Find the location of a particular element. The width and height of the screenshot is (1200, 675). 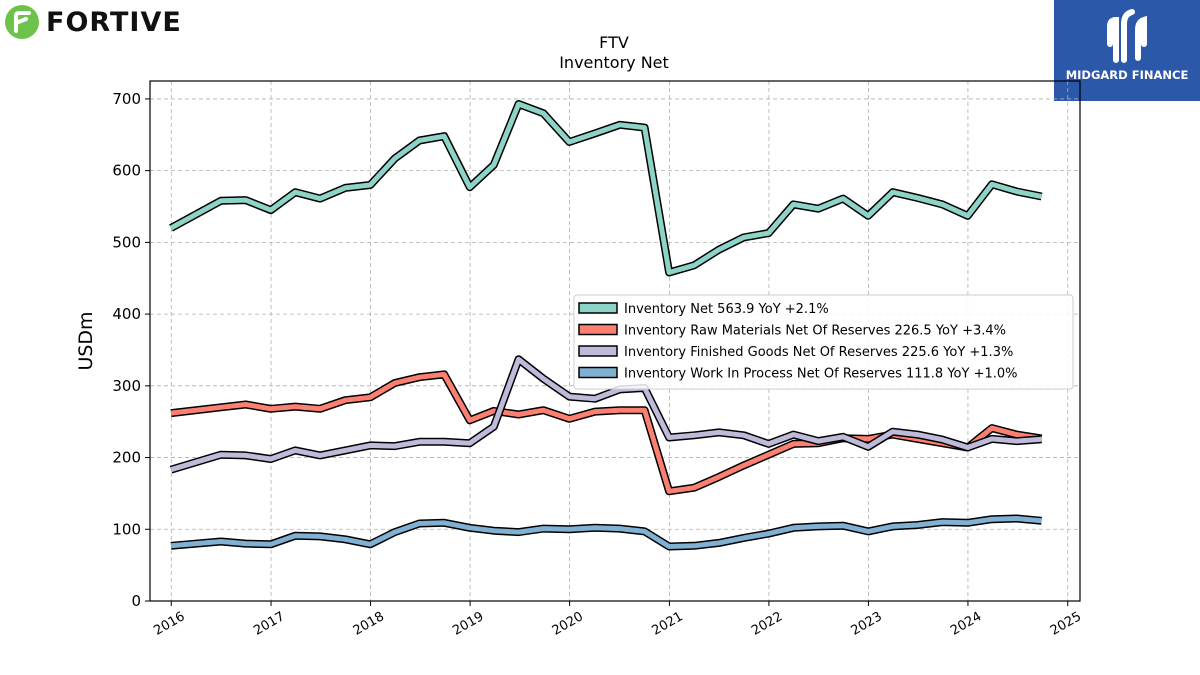

y-tick-label: 0 is located at coordinates (136, 601).